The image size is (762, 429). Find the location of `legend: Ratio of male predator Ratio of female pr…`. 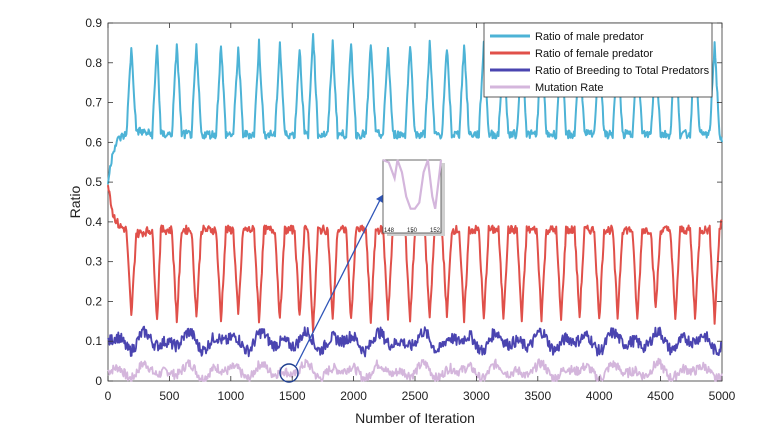

legend: Ratio of male predator Ratio of female pr… is located at coordinates (598, 60).